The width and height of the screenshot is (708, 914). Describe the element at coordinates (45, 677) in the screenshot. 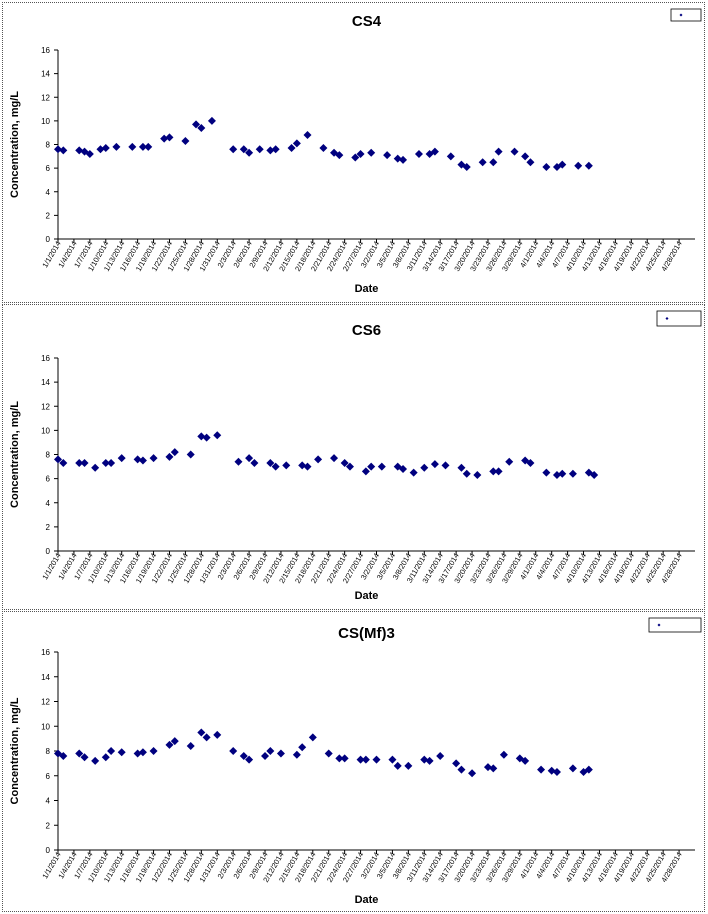

I see `y-tick-label: 14` at that location.